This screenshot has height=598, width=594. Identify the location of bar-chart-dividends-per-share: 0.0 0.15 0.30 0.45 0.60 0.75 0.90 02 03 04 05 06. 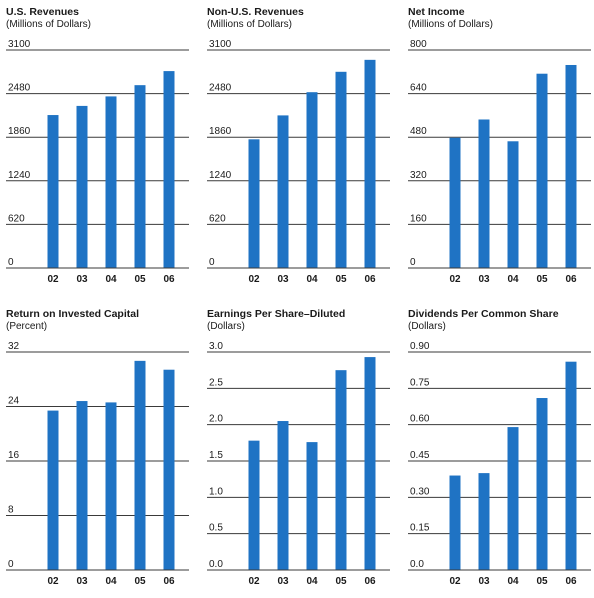
(499, 464).